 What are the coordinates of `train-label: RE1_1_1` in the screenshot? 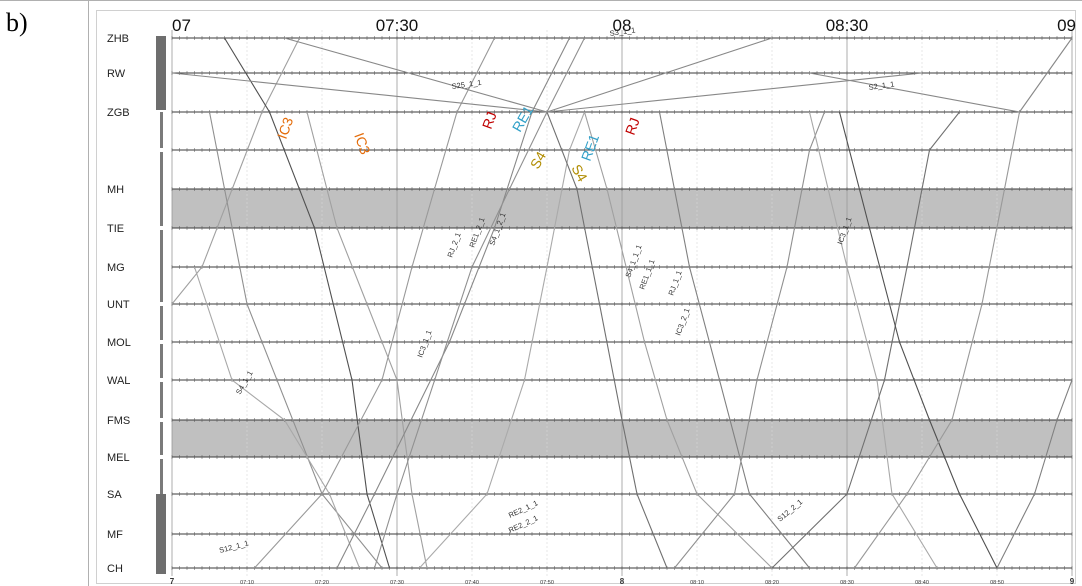 It's located at (646, 274).